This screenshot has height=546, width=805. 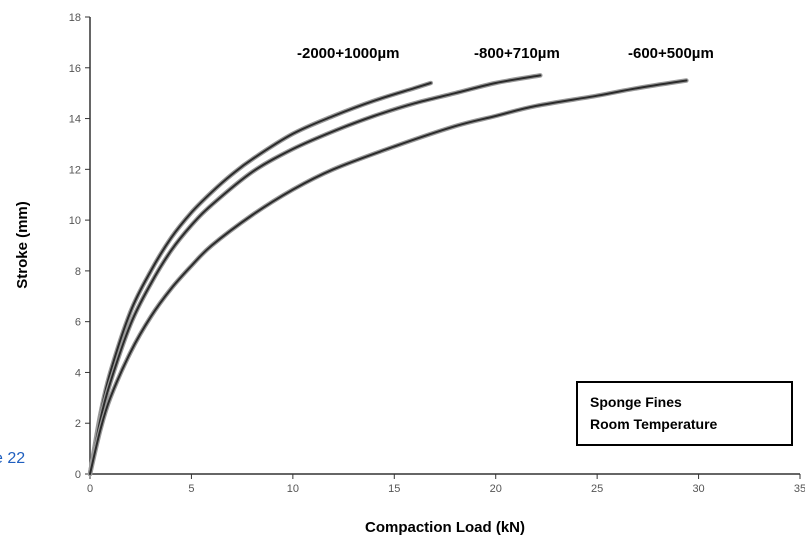 What do you see at coordinates (445, 527) in the screenshot?
I see `x-axis-title: Compaction Load (kN)` at bounding box center [445, 527].